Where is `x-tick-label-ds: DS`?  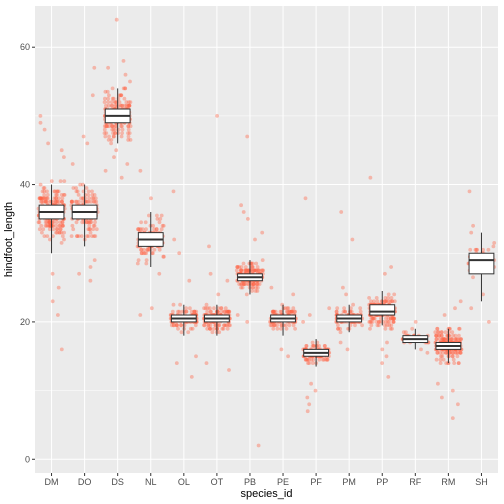
x-tick-label-ds: DS is located at coordinates (117, 482).